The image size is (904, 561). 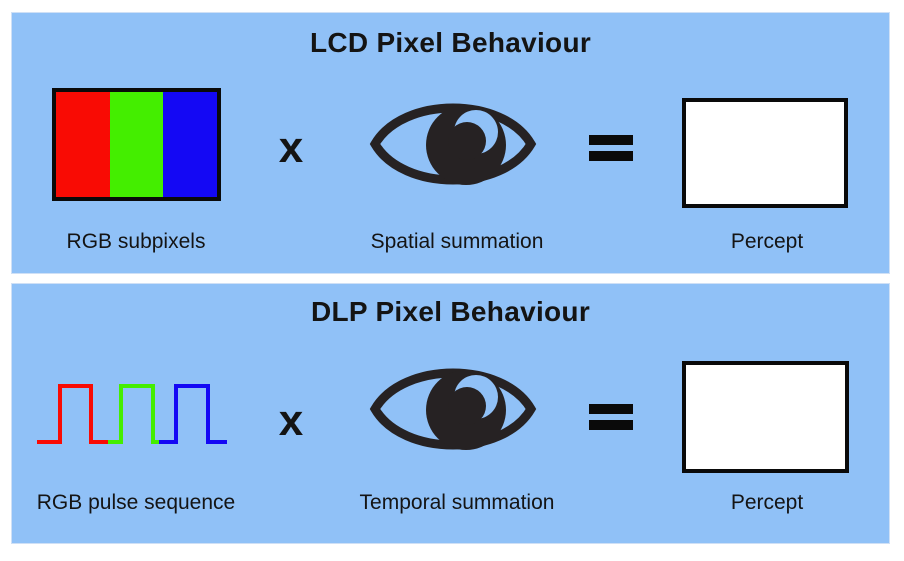 I want to click on rgb-subpixels-figure, so click(x=136, y=144).